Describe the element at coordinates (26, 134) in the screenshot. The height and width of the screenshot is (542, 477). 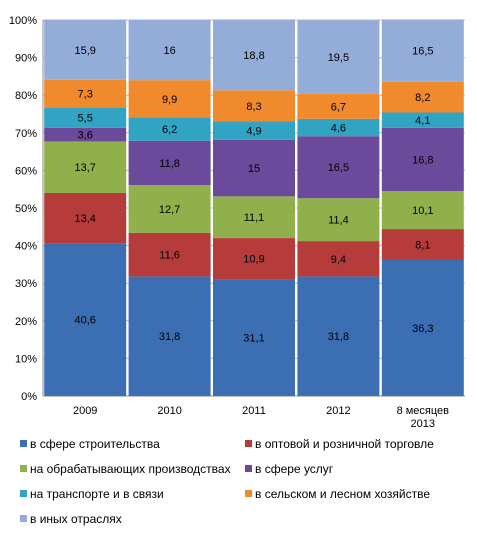
I see `y-tick-label: 70%` at that location.